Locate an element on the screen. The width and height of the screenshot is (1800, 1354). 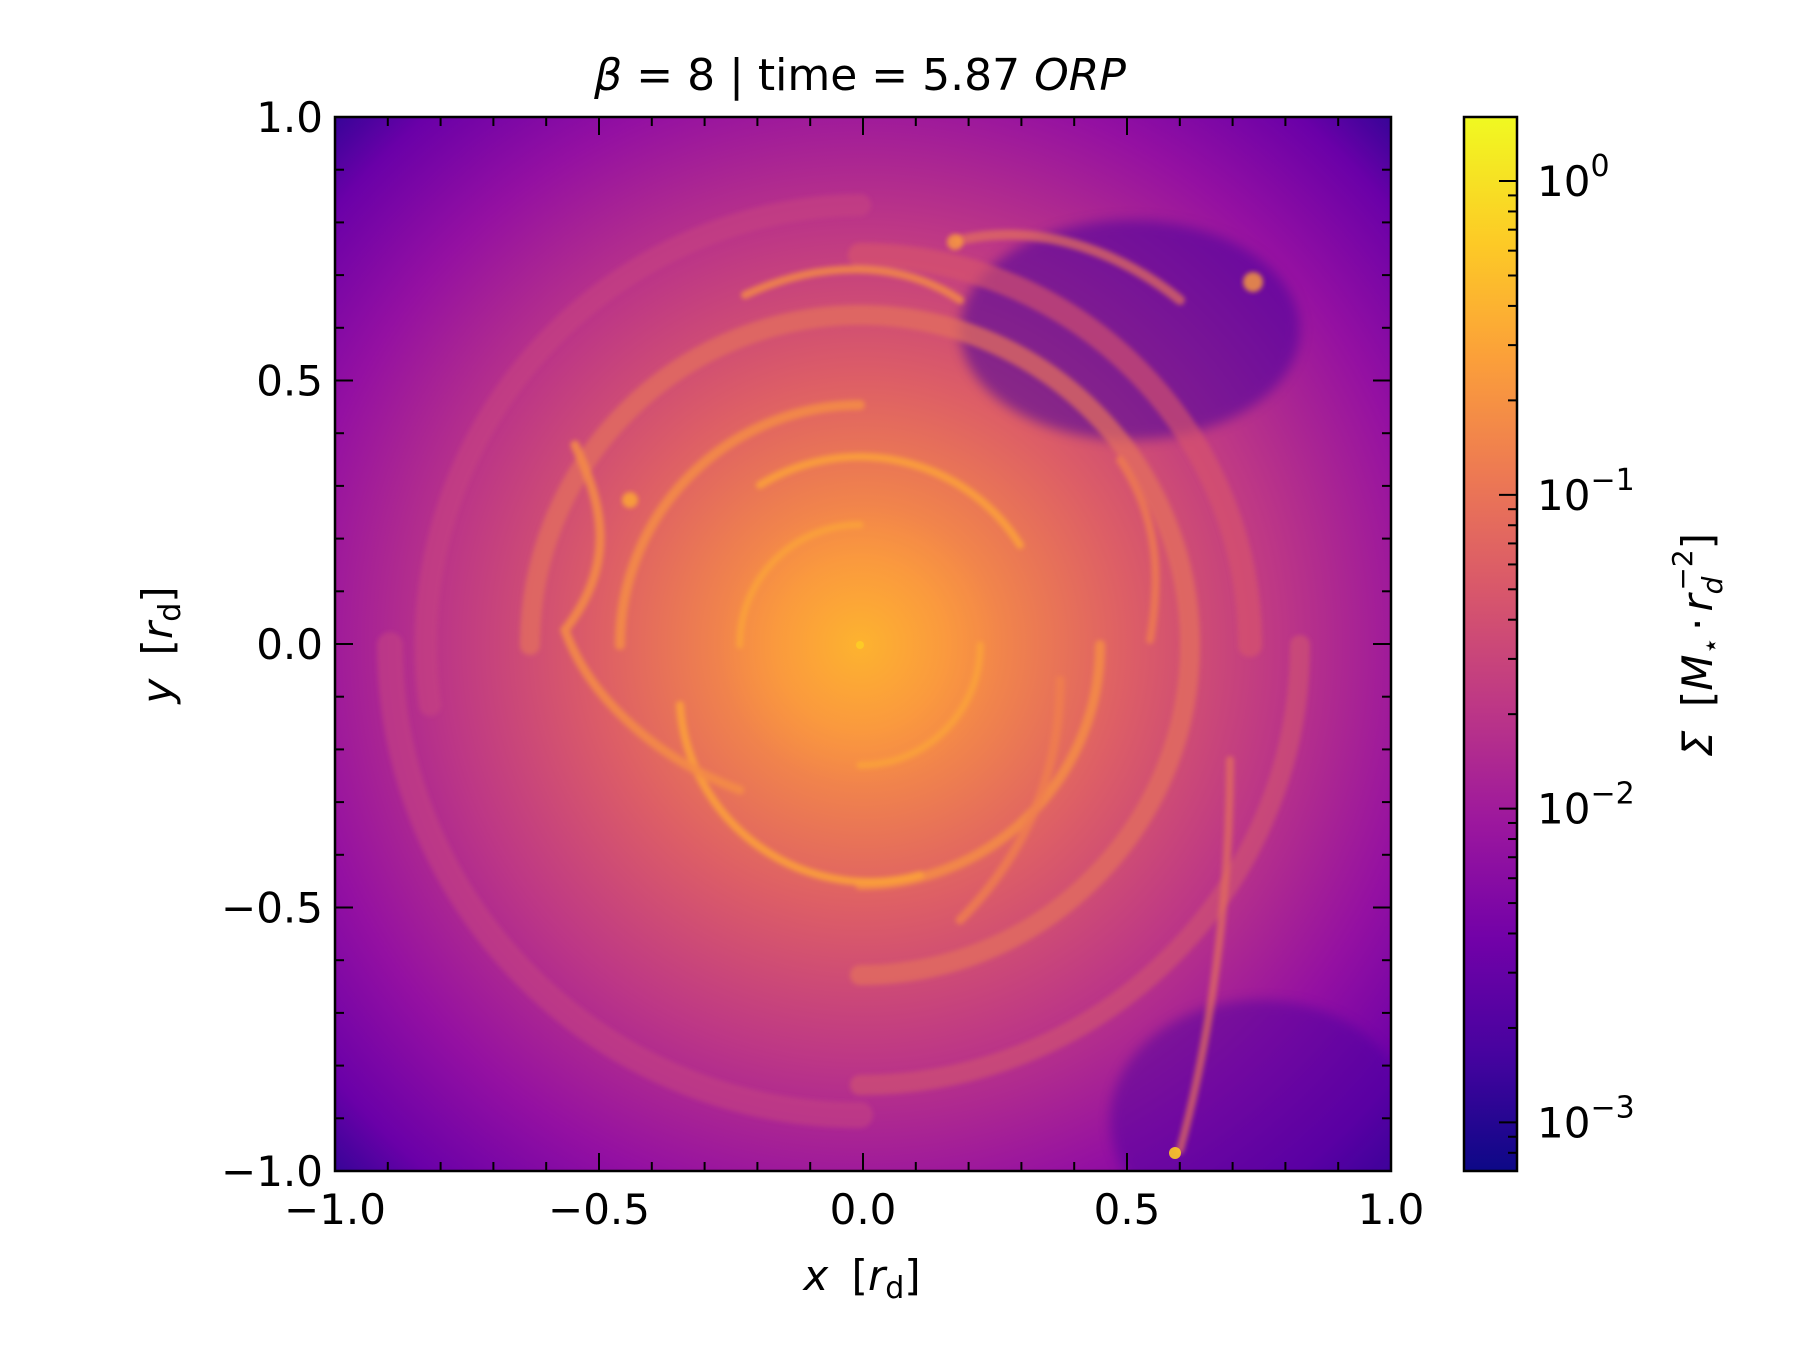
y-tick-label: 1.0 is located at coordinates (289, 117).